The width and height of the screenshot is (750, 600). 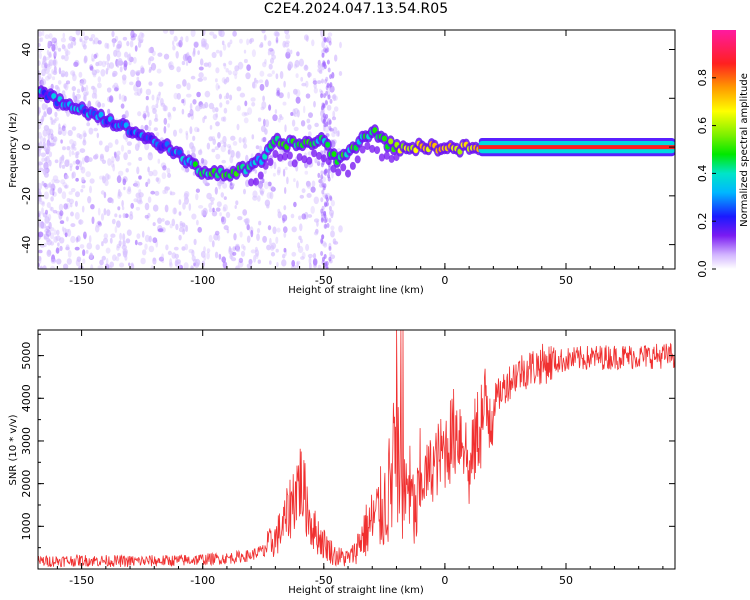 I want to click on snr-y-tick-label: 1000, so click(x=26, y=526).